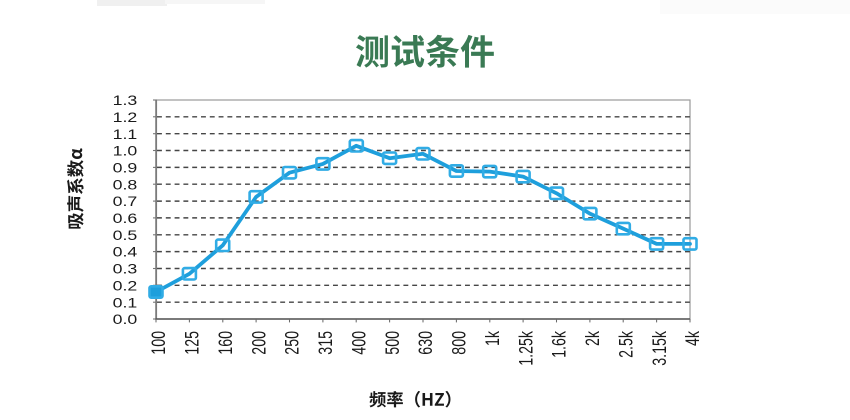 This screenshot has height=420, width=850. Describe the element at coordinates (259, 343) in the screenshot. I see `svg-text: 200` at that location.